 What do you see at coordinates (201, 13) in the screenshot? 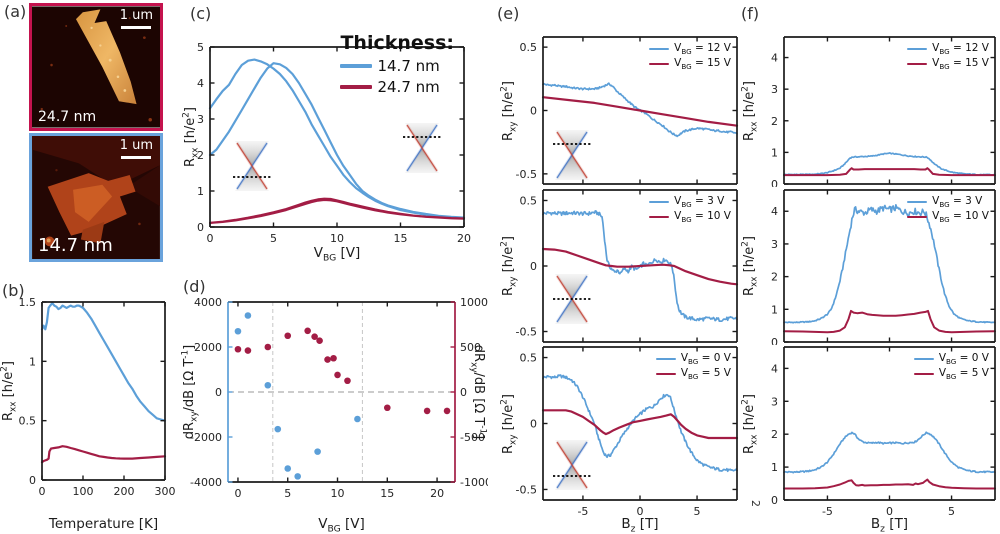
I see `panel-label-c: (c)` at bounding box center [201, 13].